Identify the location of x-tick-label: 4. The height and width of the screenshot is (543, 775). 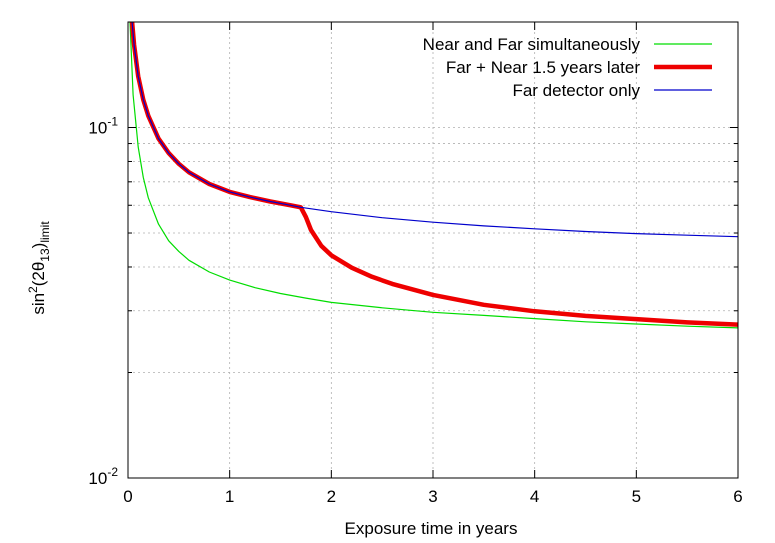
(534, 496).